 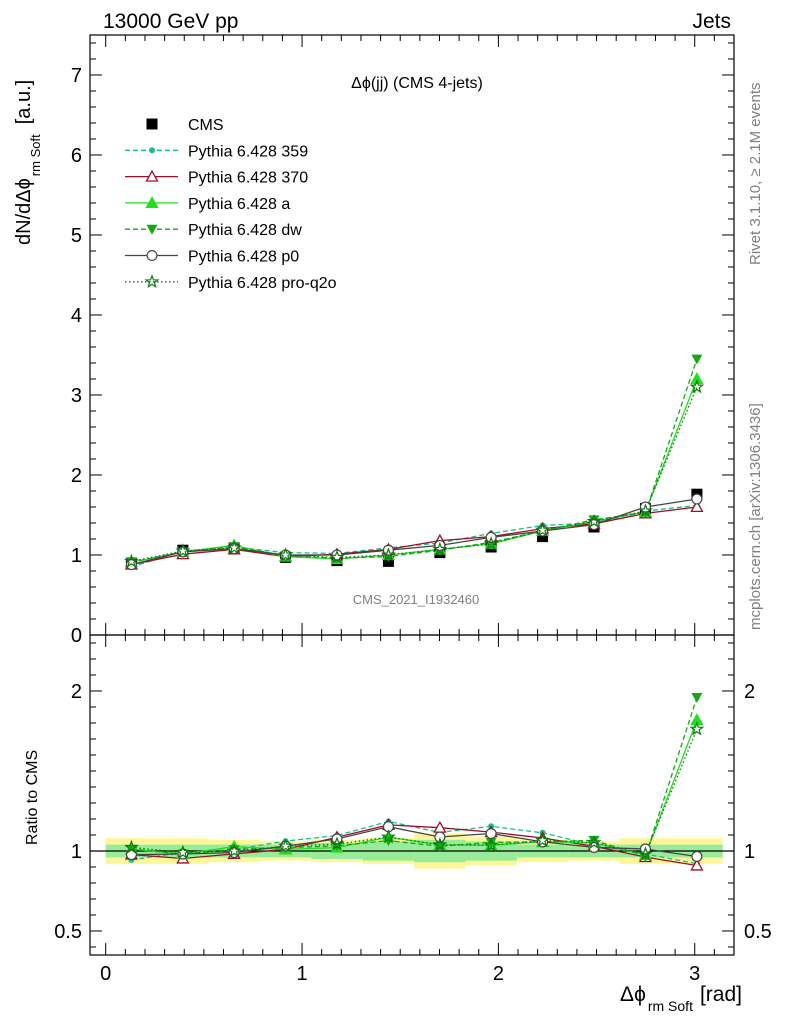 What do you see at coordinates (68, 932) in the screenshot?
I see `y-tick-label-ratio: 0.5` at bounding box center [68, 932].